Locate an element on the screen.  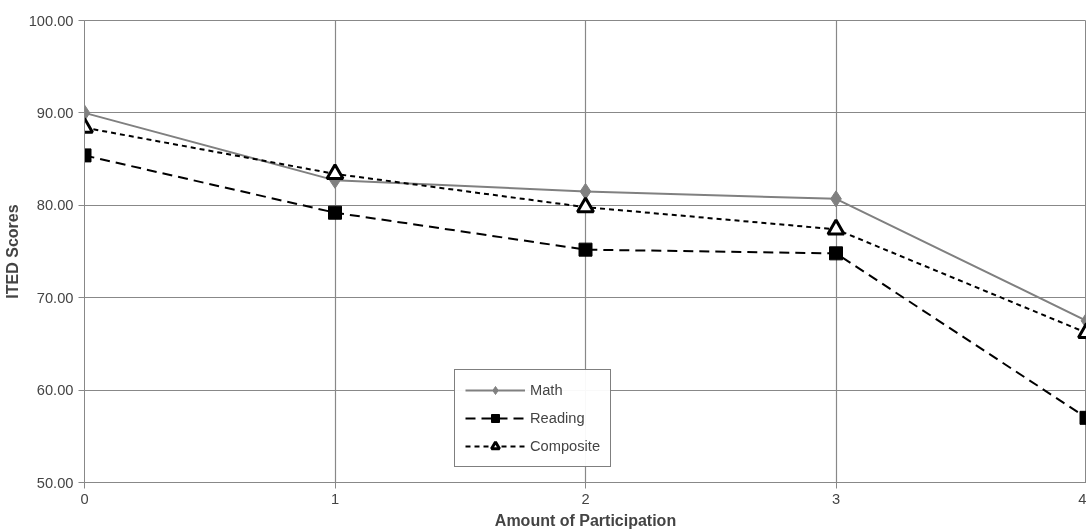
legend-label: Math is located at coordinates (546, 390).